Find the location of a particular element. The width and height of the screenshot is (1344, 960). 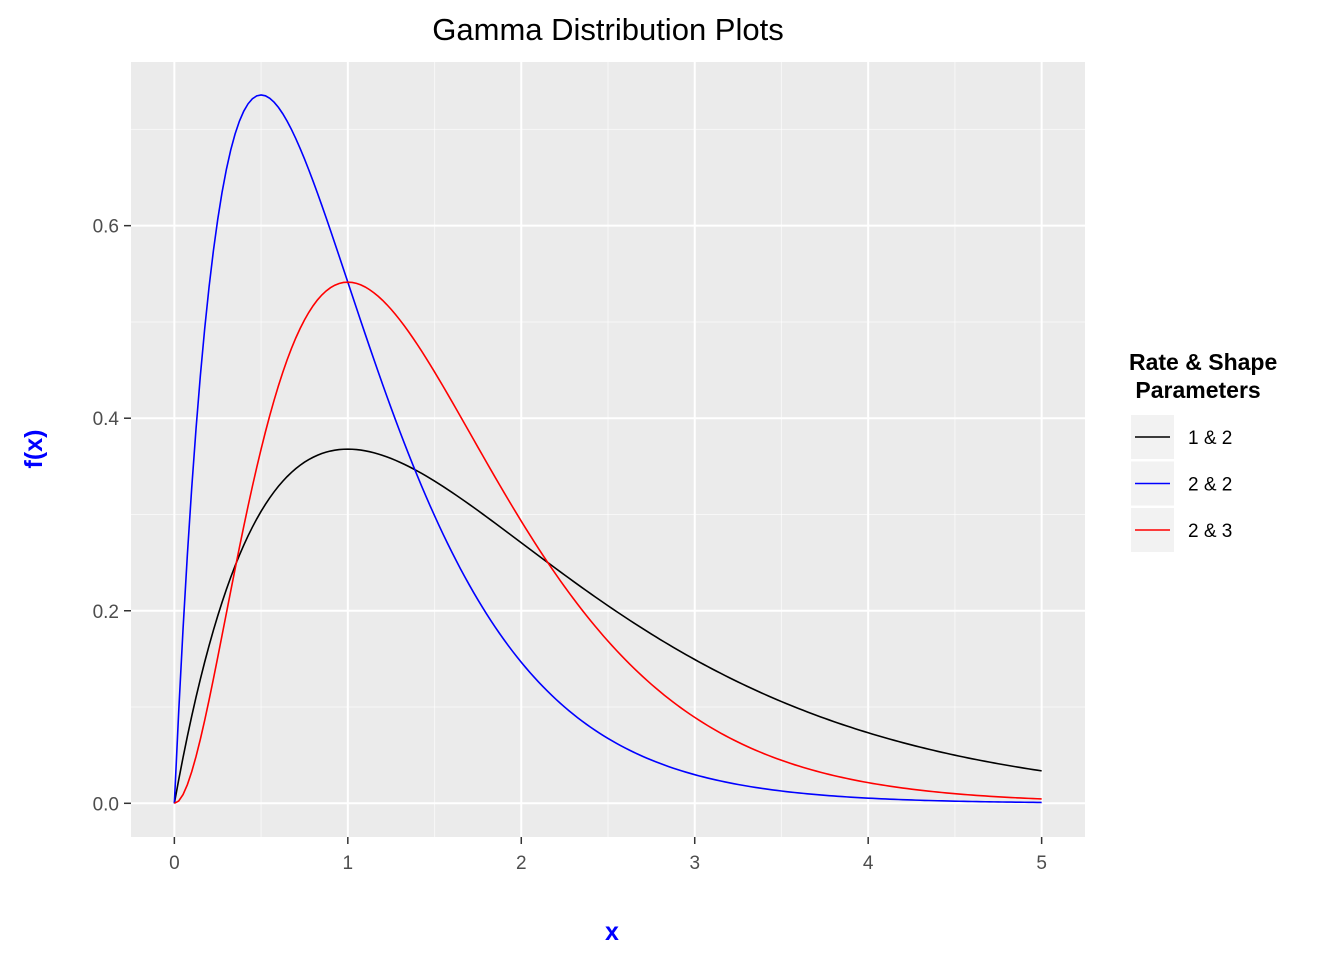

x-axis-title: x is located at coordinates (612, 932).